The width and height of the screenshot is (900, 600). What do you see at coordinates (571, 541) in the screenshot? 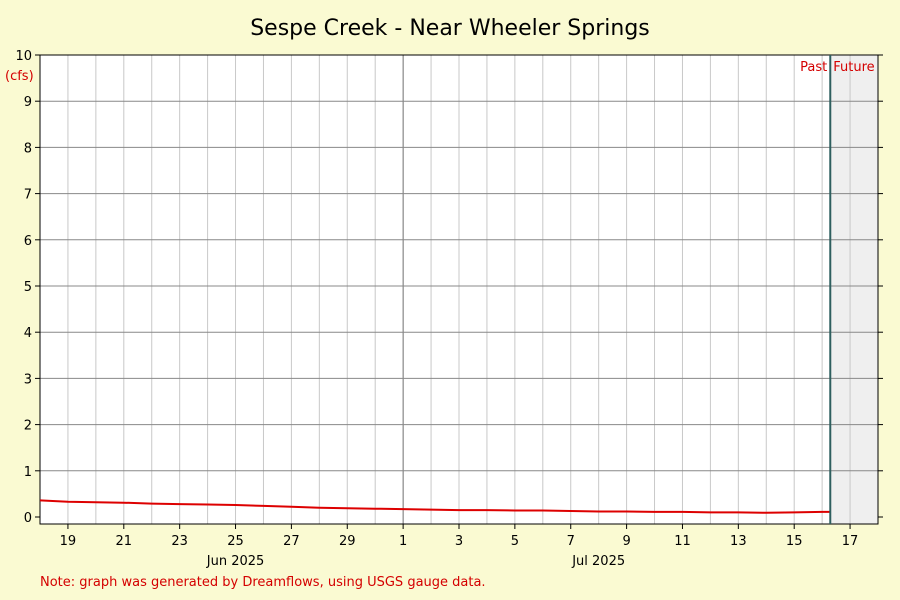
I see `x-tick-label: 7` at bounding box center [571, 541].